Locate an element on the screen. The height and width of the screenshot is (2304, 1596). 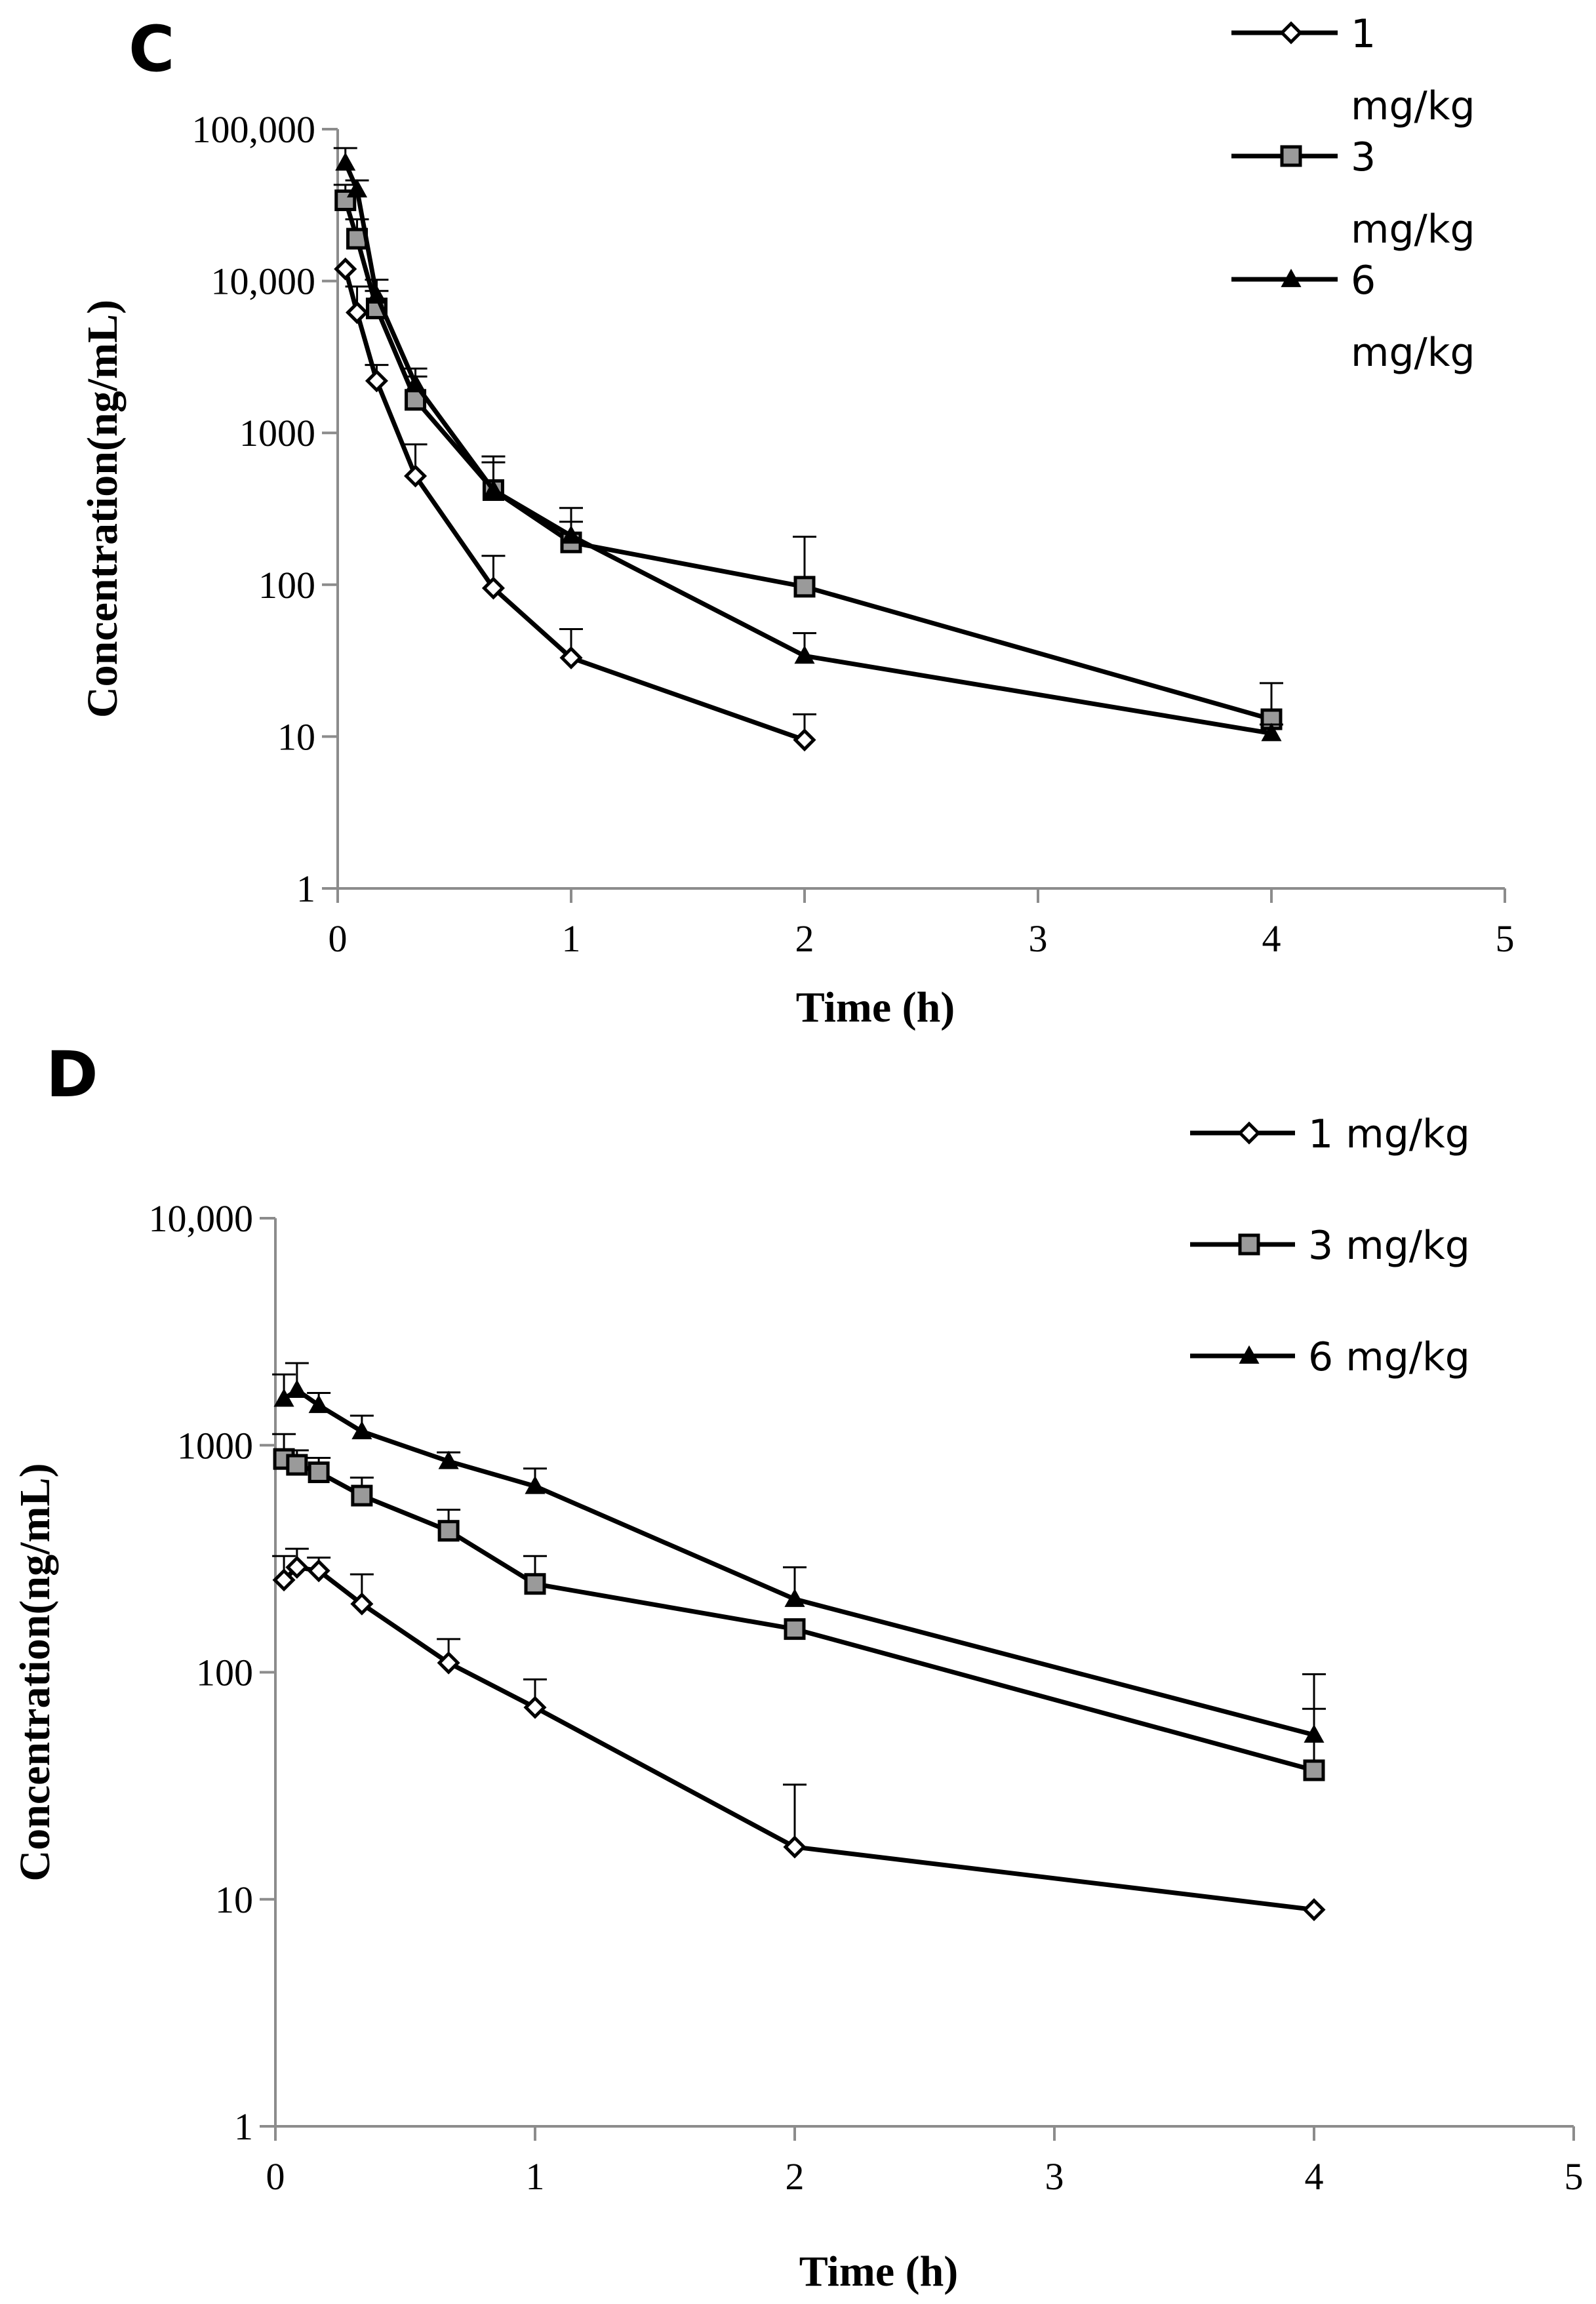
panel-c-x-tick-label: 0 is located at coordinates (338, 939).